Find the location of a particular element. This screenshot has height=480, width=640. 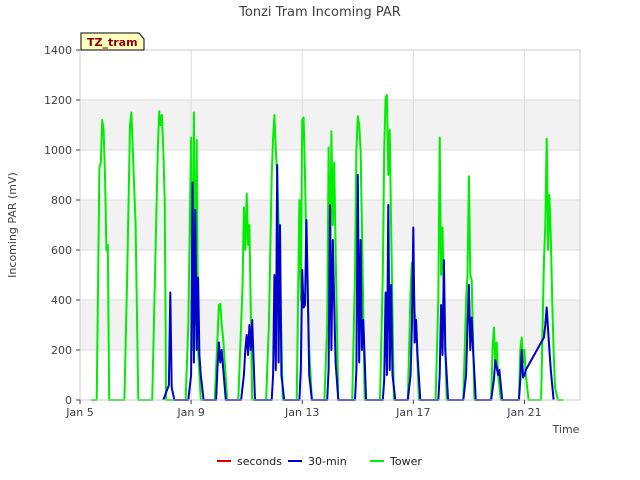

y-tick-label: 0 is located at coordinates (68, 400).